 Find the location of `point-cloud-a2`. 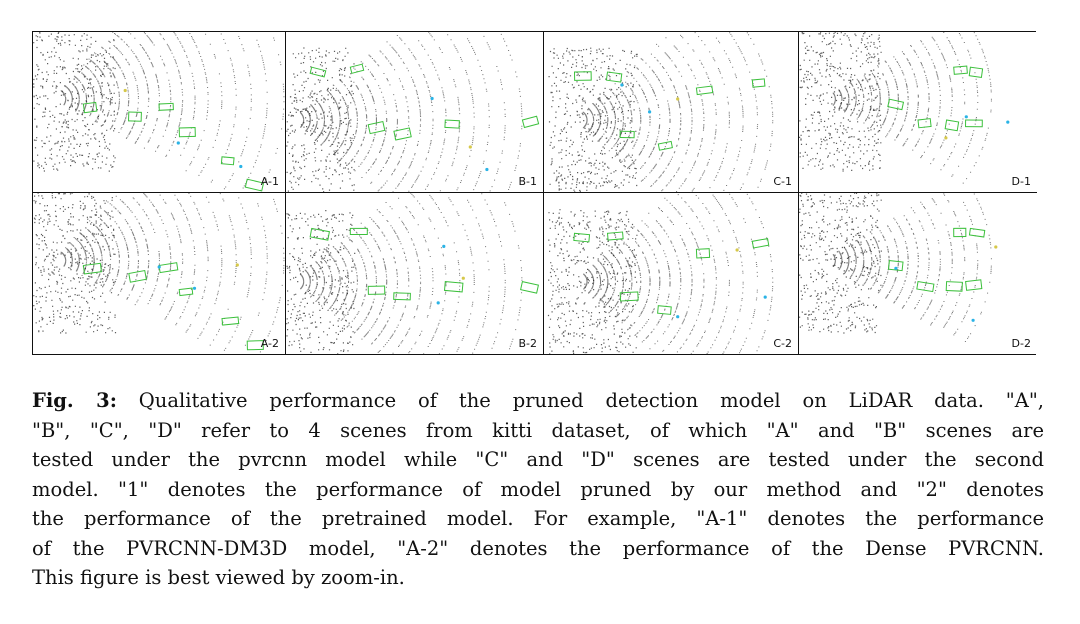

point-cloud-a2 is located at coordinates (159, 273).